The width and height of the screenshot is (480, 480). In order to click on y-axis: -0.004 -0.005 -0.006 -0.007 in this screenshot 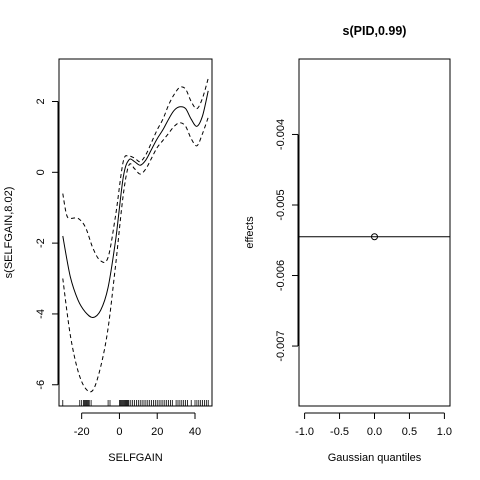, I will do `click(287, 240)`.